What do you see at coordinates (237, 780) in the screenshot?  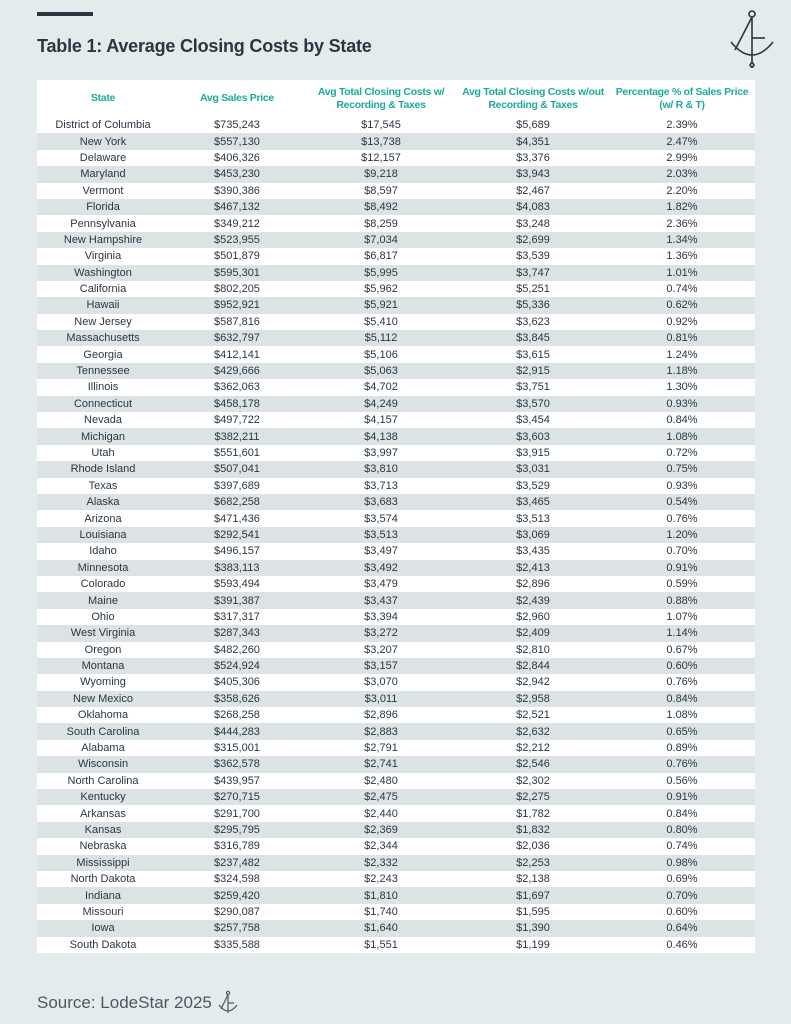 I see `cell-avg-sales-price: $439,957` at bounding box center [237, 780].